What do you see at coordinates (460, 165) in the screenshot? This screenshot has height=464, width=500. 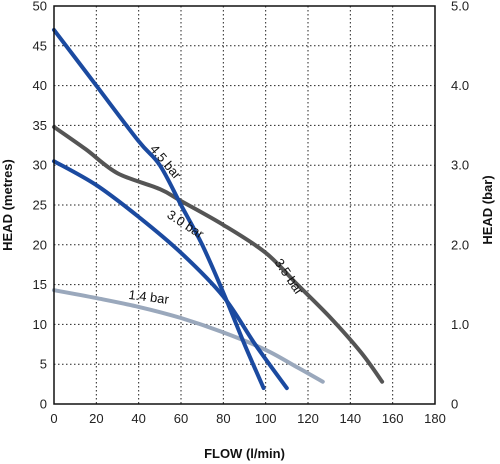 I see `y-tick-label-right: 3.0` at bounding box center [460, 165].